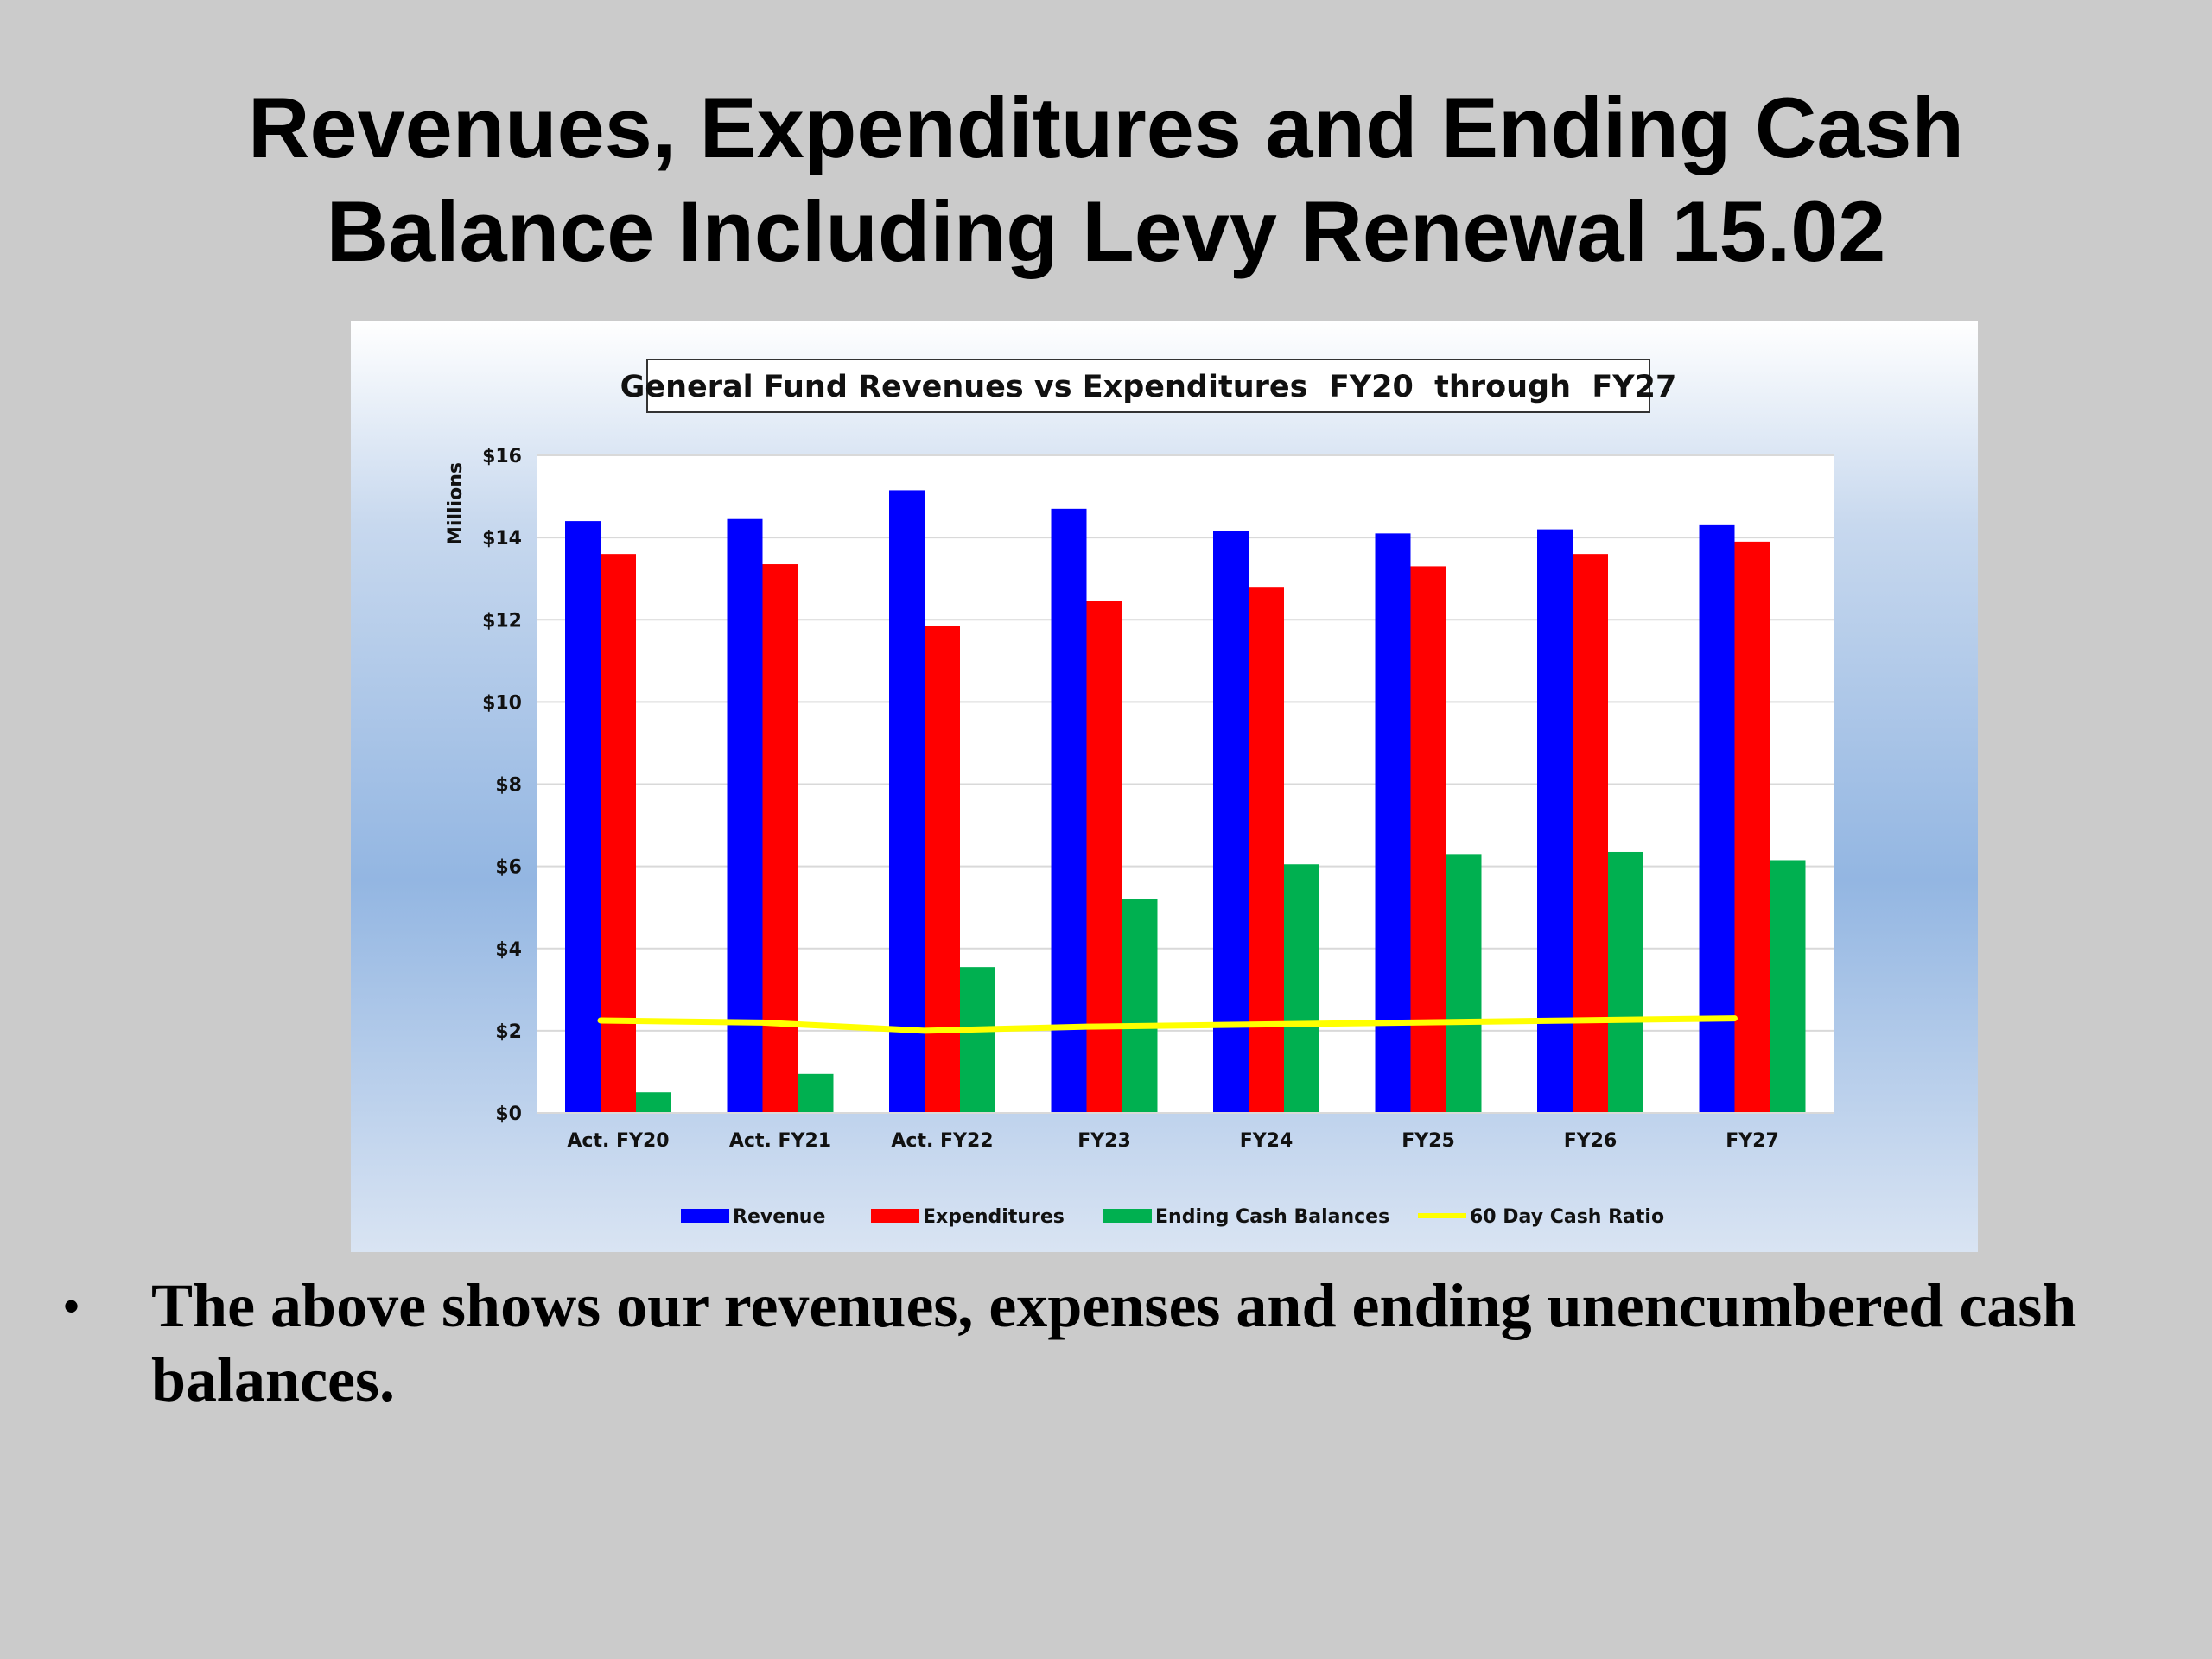 The image size is (2212, 1659). What do you see at coordinates (508, 950) in the screenshot?
I see `y-tick-label: $4` at bounding box center [508, 950].